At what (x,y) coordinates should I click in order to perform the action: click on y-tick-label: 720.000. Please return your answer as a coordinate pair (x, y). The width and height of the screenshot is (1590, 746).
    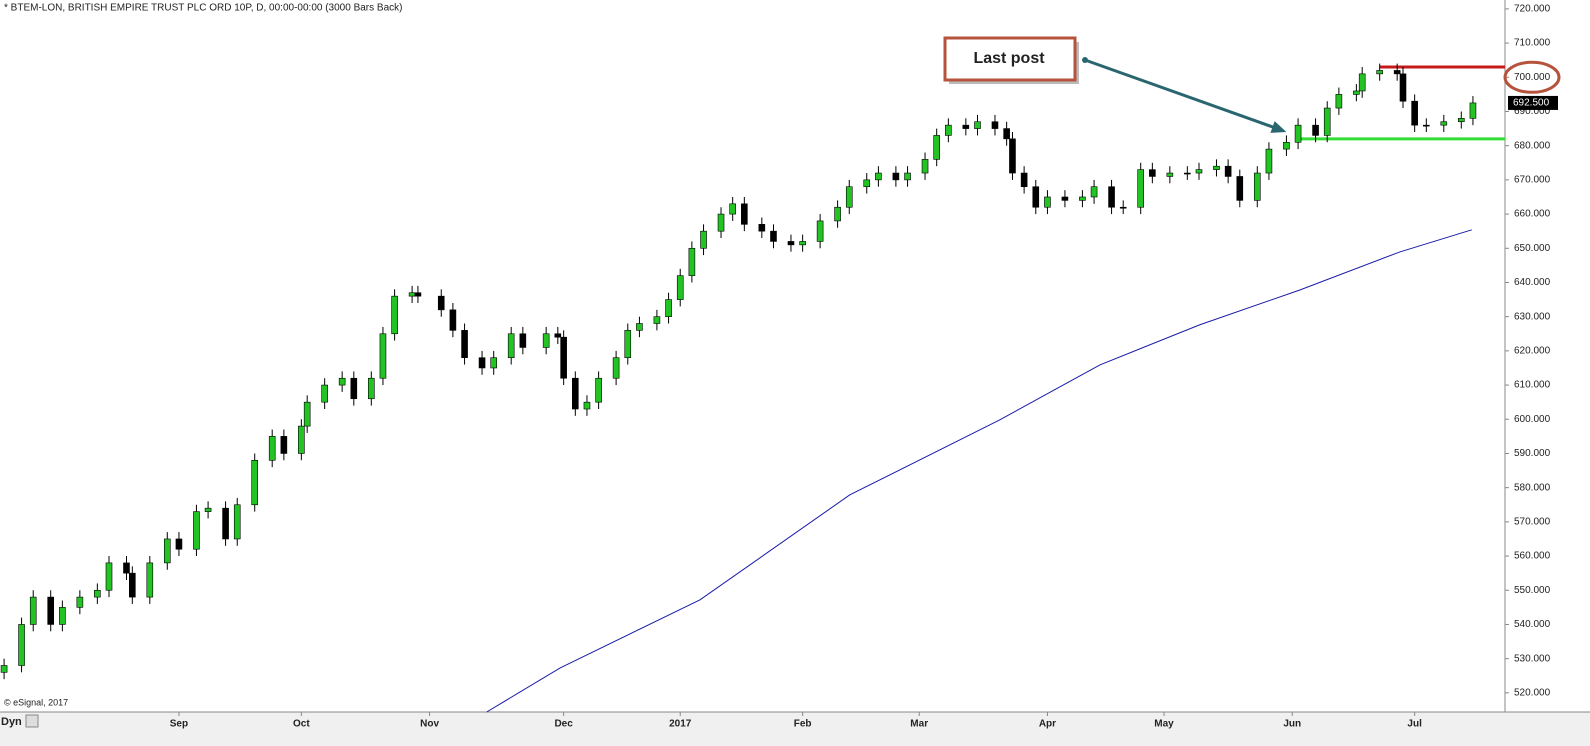
    Looking at the image, I should click on (1532, 9).